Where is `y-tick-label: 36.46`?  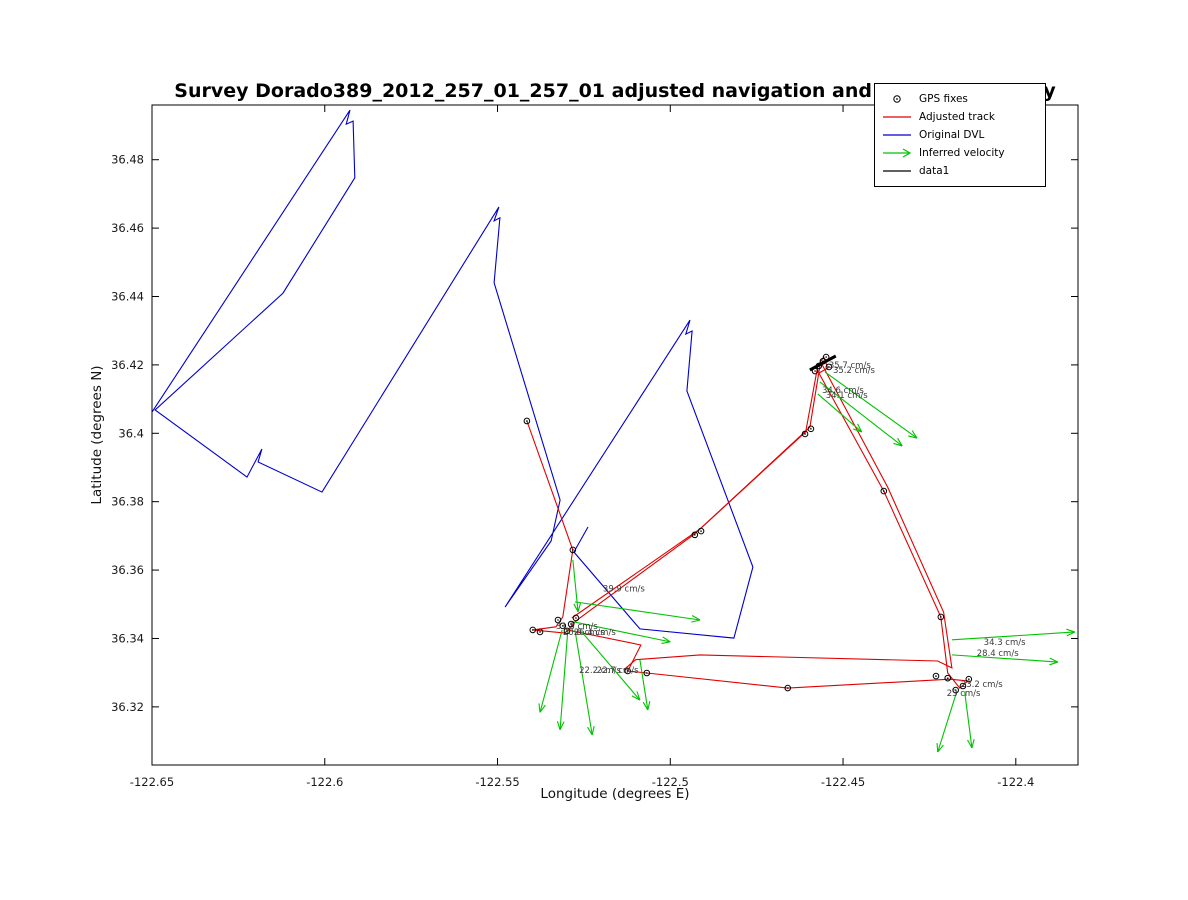
y-tick-label: 36.46 is located at coordinates (127, 228).